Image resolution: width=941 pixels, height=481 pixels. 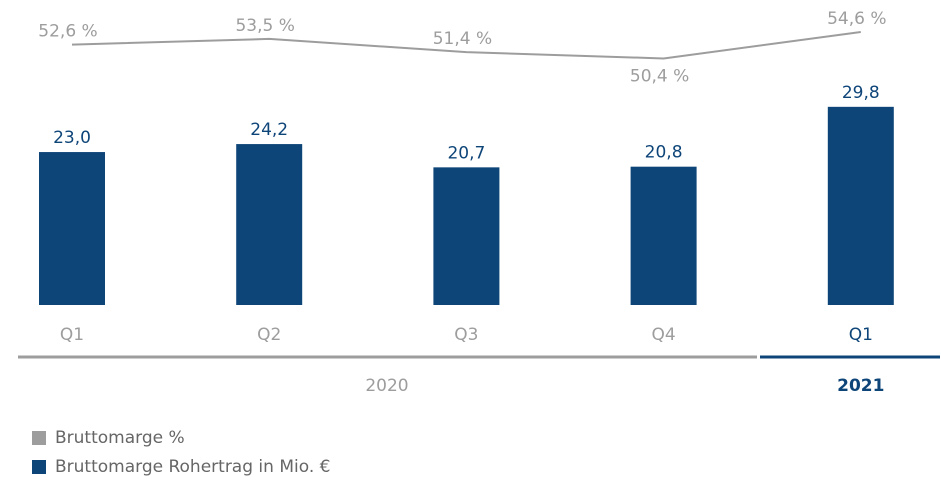 What do you see at coordinates (264, 26) in the screenshot?
I see `line-value-label: 53,5 %` at bounding box center [264, 26].